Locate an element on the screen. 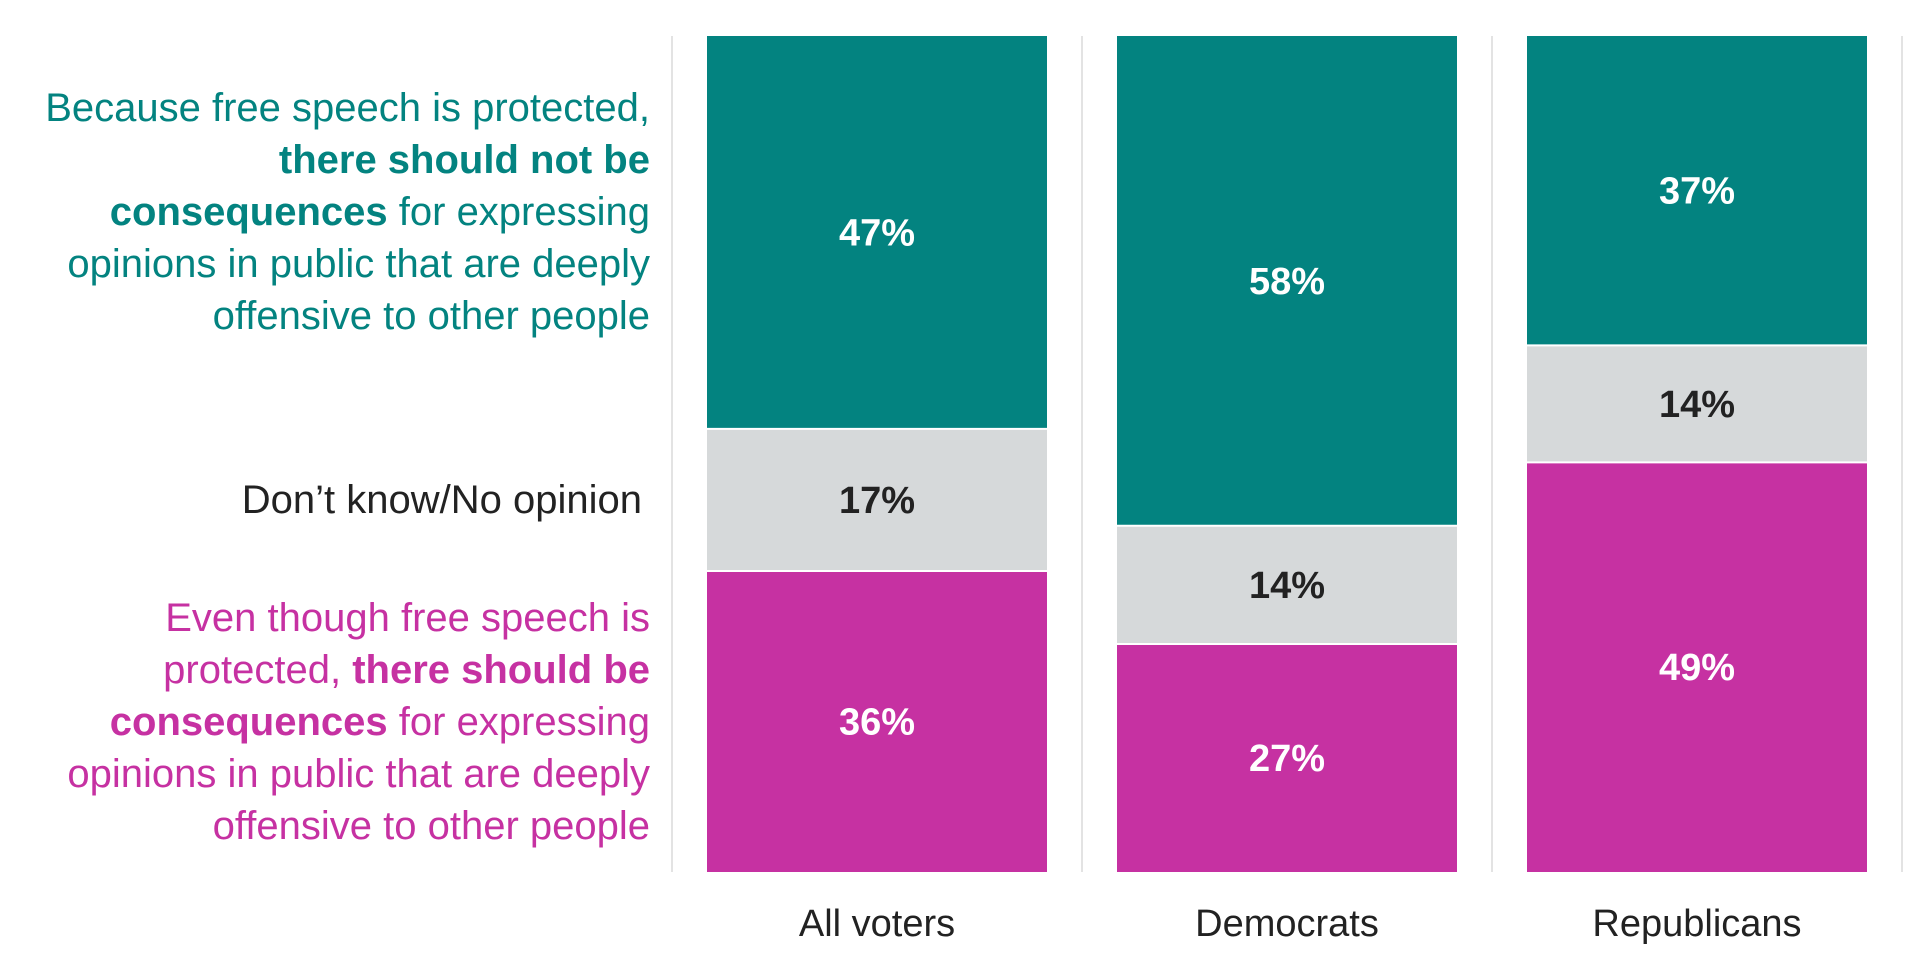 This screenshot has width=1920, height=965. legend-label-dont-know: Don’t know/No opinion is located at coordinates (322, 500).